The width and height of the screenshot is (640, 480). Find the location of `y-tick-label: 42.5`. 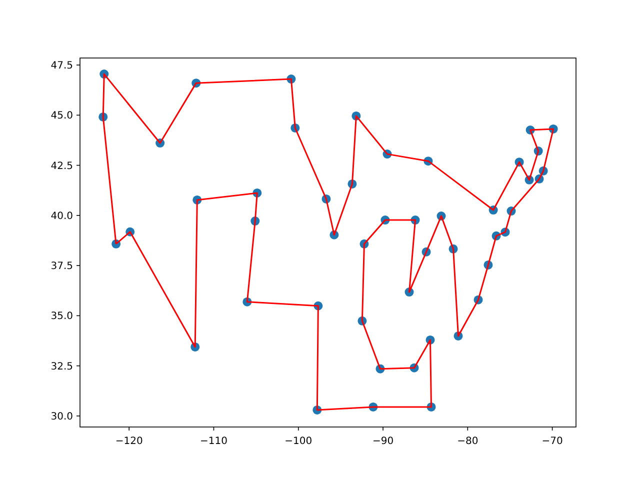

y-tick-label: 42.5 is located at coordinates (61, 166).